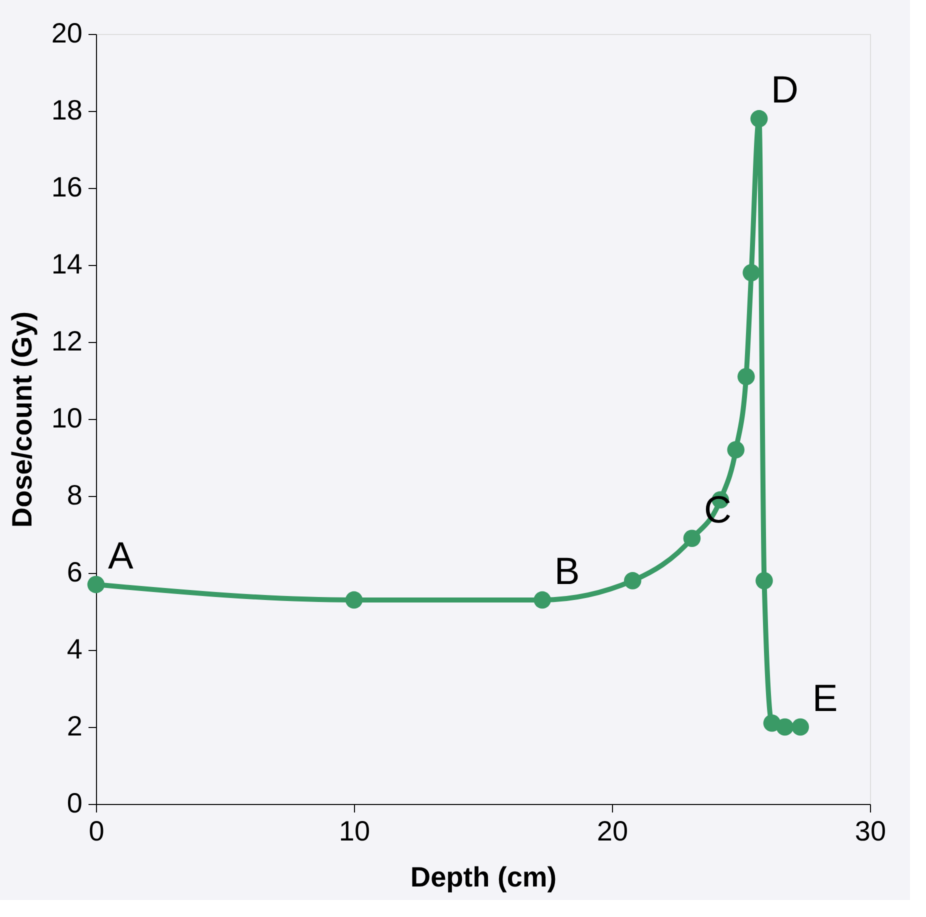  What do you see at coordinates (22, 419) in the screenshot?
I see `y-axis-title: Dose/count (Gy)` at bounding box center [22, 419].